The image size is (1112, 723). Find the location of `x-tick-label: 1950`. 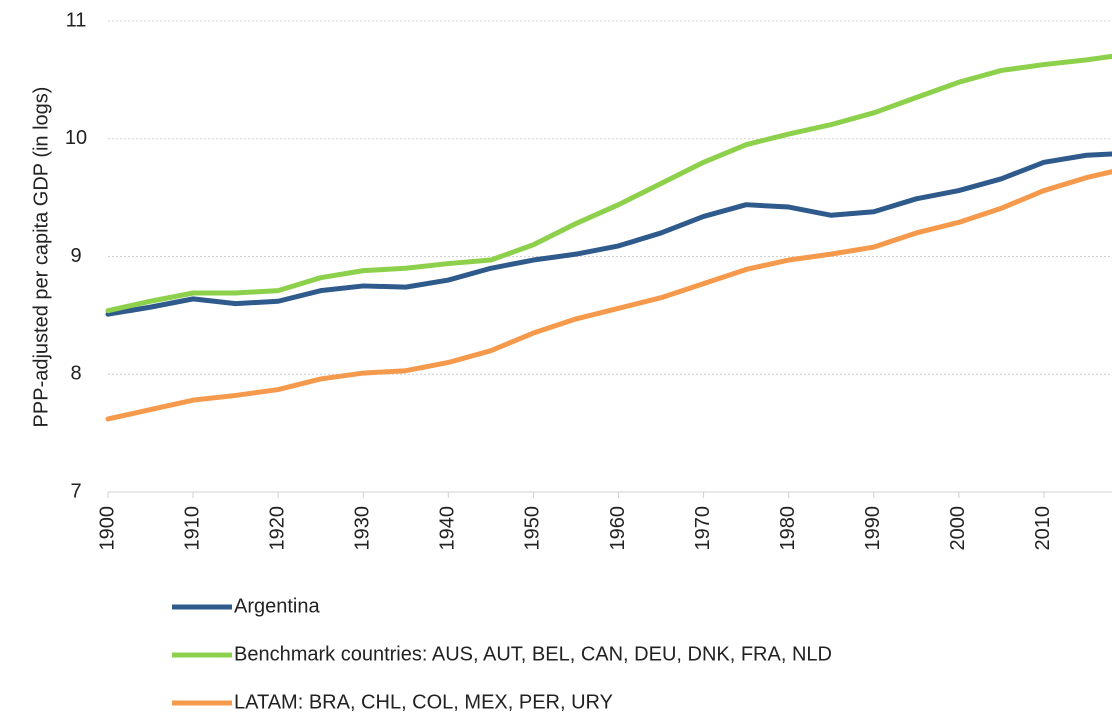

x-tick-label: 1950 is located at coordinates (533, 528).